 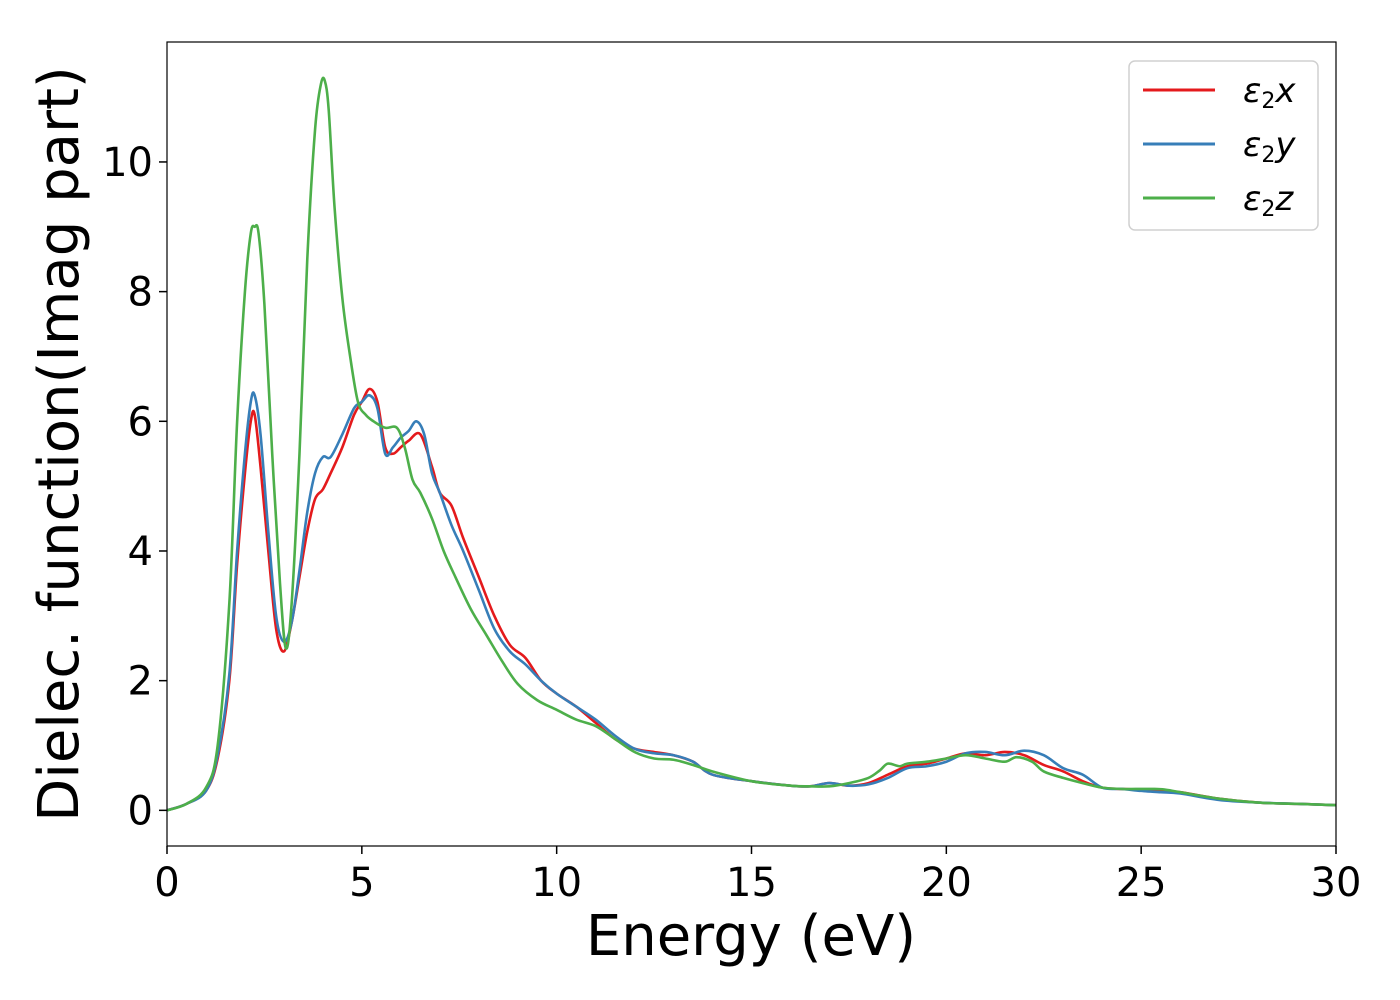 What do you see at coordinates (361, 883) in the screenshot?
I see `x-tick-label: 5` at bounding box center [361, 883].